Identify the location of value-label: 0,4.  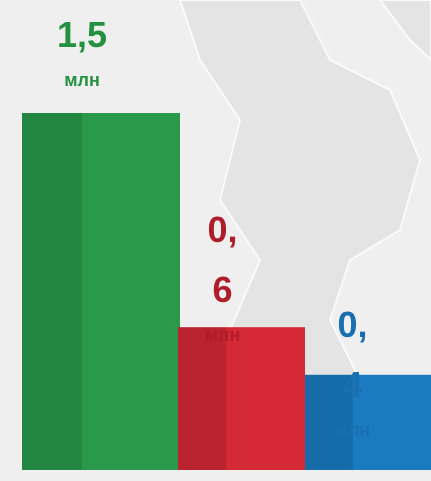
(352, 354).